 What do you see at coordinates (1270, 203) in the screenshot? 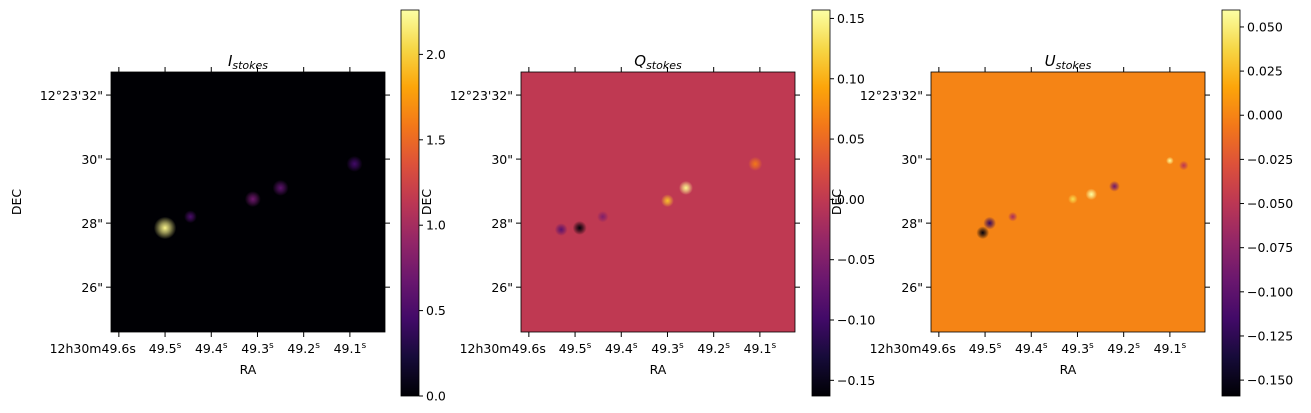
I see `colorbar-tick-label: −0.050` at bounding box center [1270, 203].